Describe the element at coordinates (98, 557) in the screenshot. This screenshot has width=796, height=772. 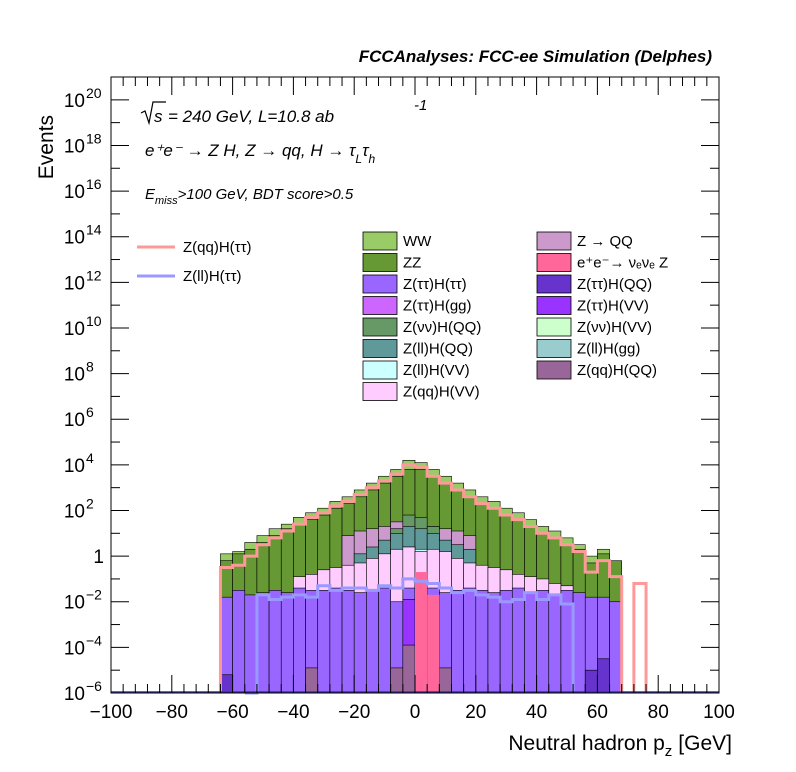
I see `y-tick-label: 1` at that location.